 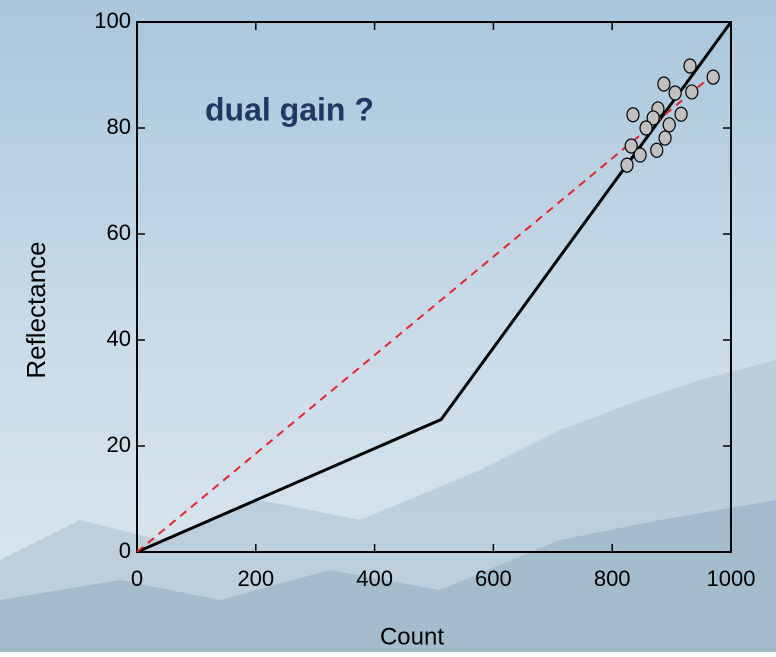 What do you see at coordinates (412, 636) in the screenshot?
I see `x-axis-label: Count` at bounding box center [412, 636].